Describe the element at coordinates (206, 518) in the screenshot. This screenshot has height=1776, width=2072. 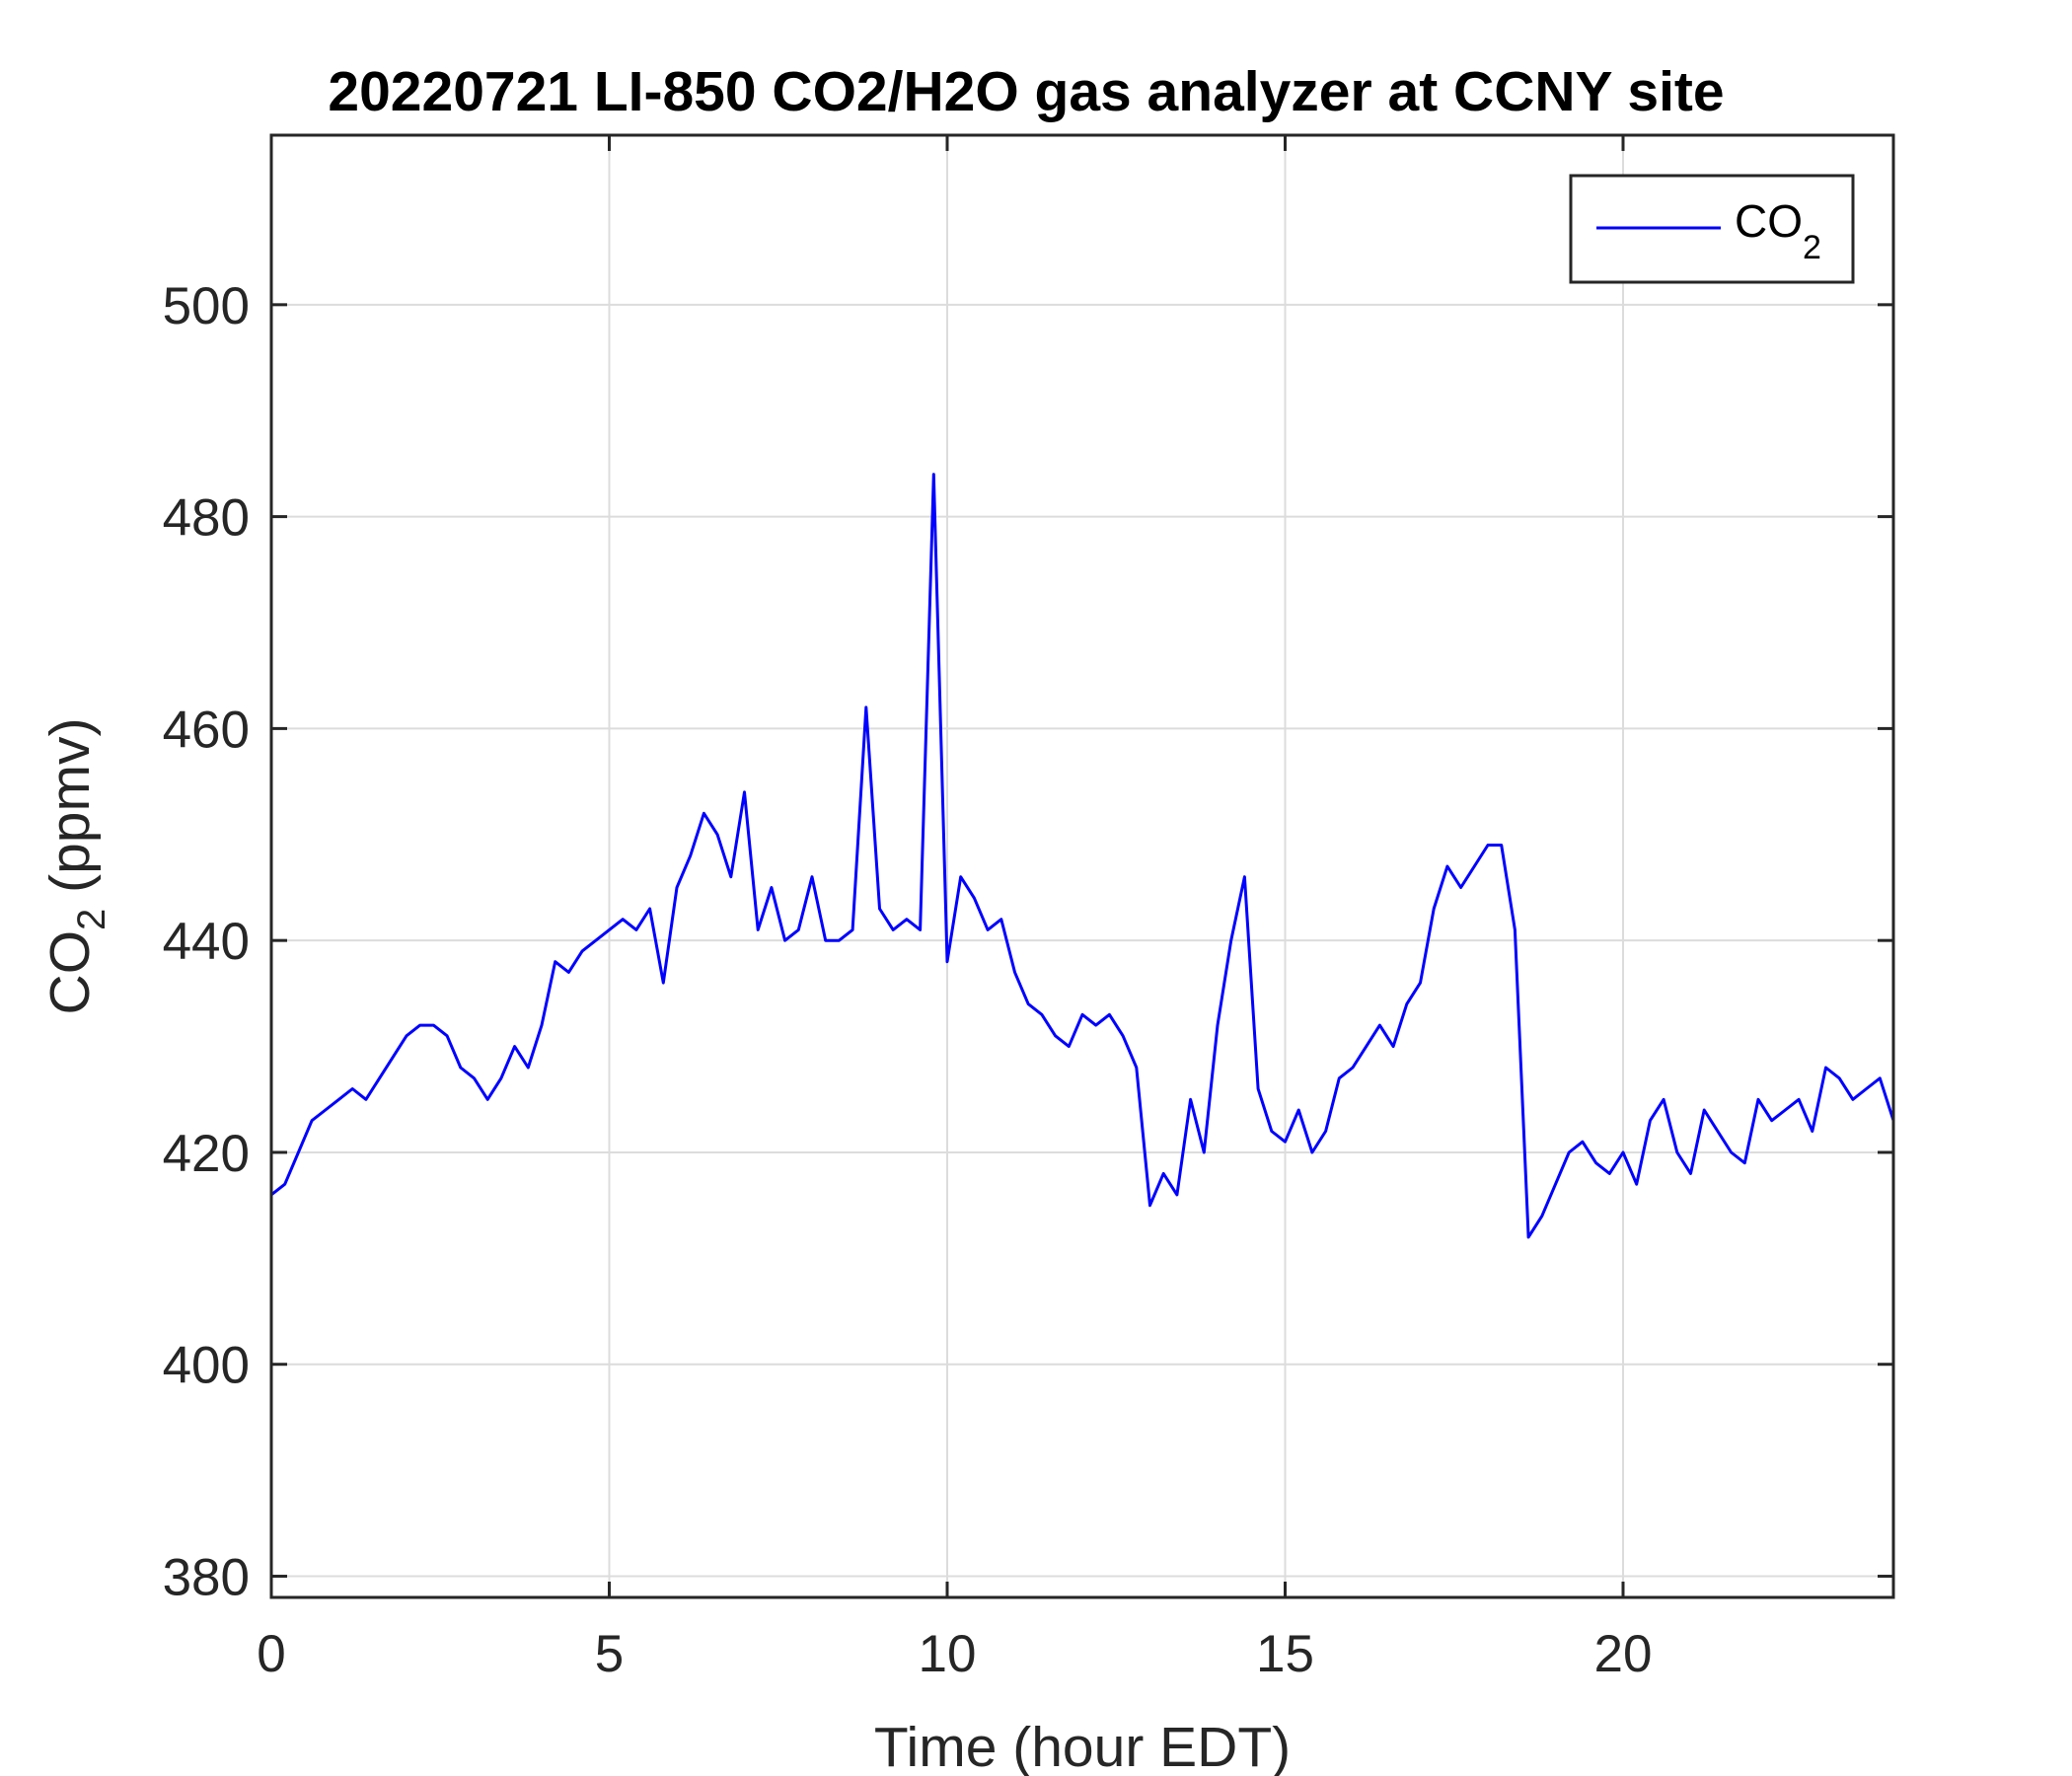
I see `y-tick-label: 480` at that location.